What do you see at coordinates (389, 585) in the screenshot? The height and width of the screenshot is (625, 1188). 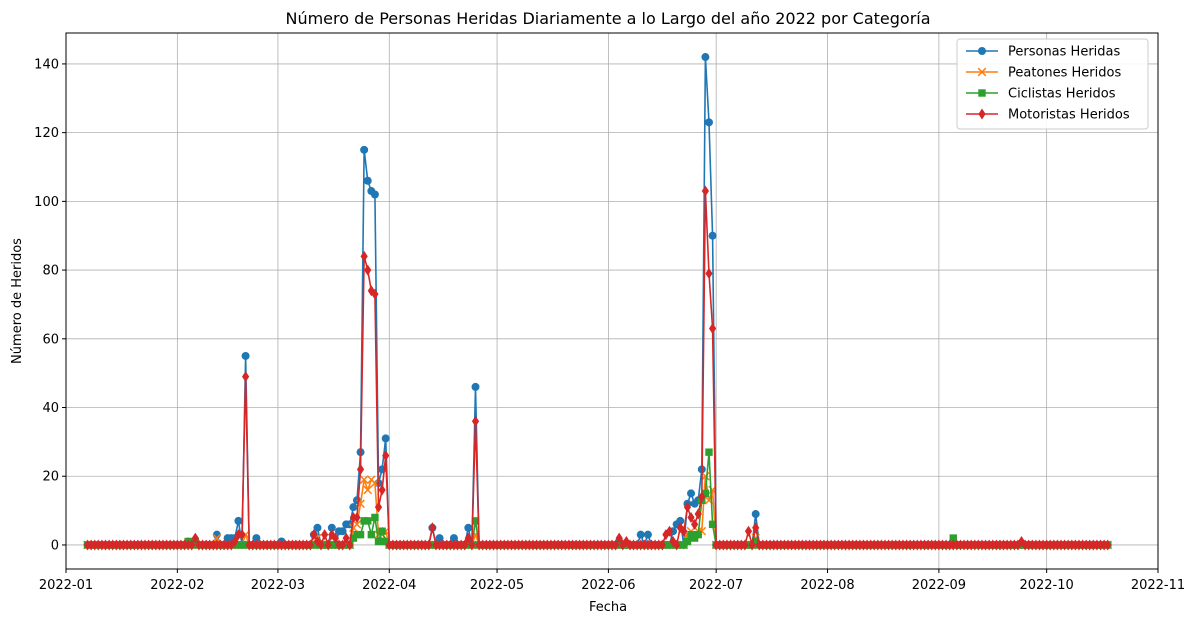 I see `x-tick-label: 2022-04` at bounding box center [389, 585].